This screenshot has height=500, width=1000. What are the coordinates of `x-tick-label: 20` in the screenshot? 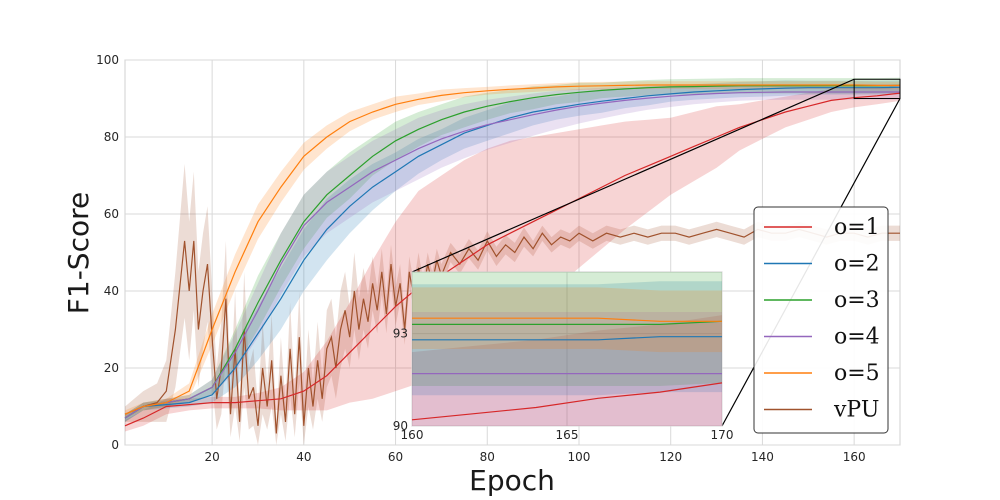 It's located at (211, 457).